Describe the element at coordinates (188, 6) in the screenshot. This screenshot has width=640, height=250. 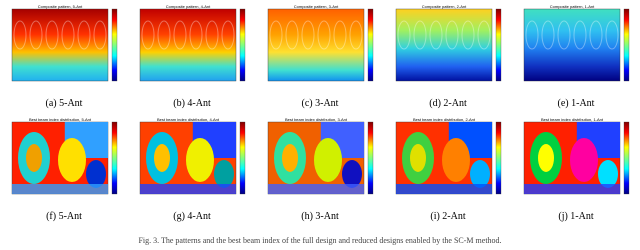
I see `panel-title: Composite pattern, 4-Ant` at that location.